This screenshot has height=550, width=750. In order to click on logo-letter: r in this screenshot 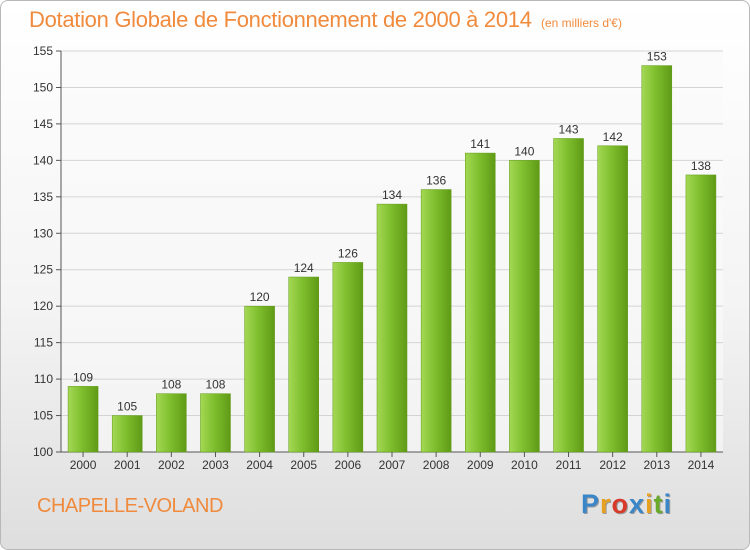, I will do `click(606, 504)`.